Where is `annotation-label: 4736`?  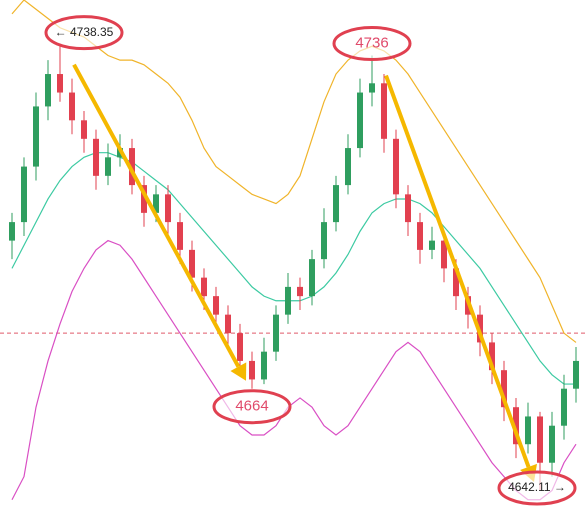
annotation-label: 4736 is located at coordinates (371, 42).